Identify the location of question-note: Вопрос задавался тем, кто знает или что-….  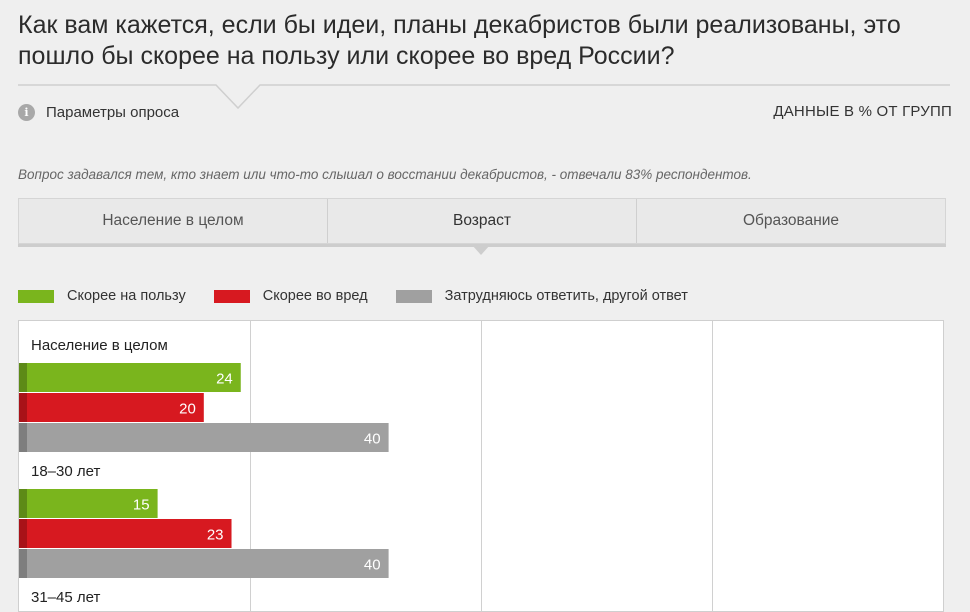
(385, 174).